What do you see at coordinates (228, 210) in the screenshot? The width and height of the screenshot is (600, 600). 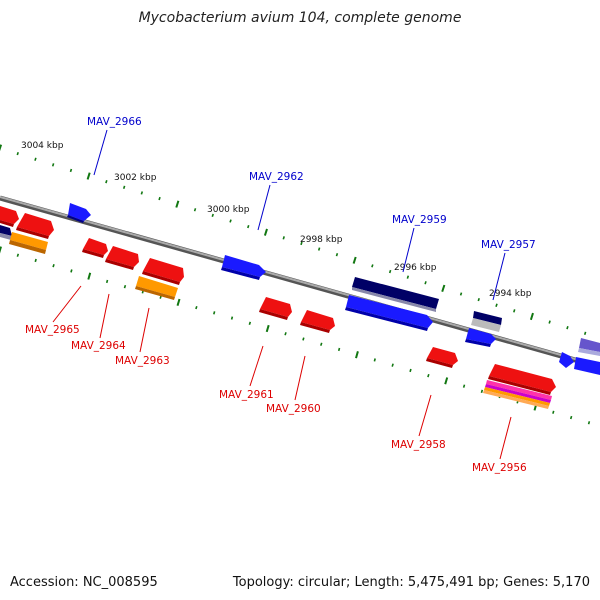 I see `ruler-label-3000: 3000 kbp` at bounding box center [228, 210].